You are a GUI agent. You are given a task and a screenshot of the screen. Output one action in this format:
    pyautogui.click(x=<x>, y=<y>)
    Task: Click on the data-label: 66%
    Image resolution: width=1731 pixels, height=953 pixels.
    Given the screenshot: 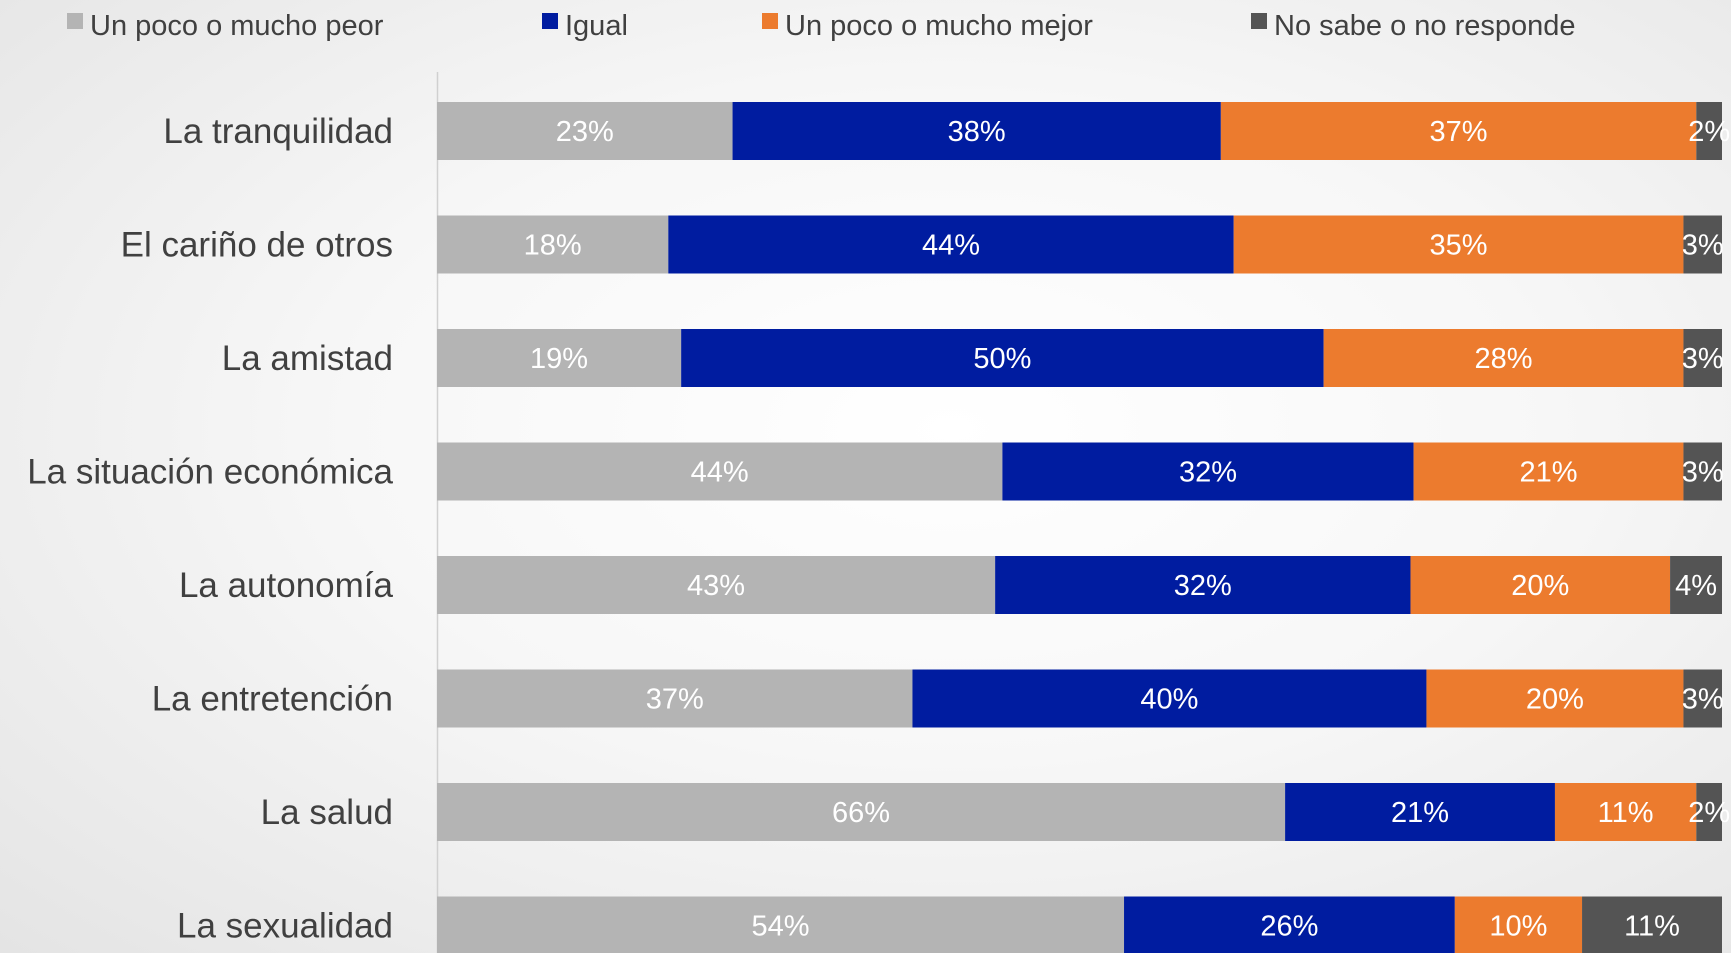 What is the action you would take?
    pyautogui.click(x=861, y=813)
    